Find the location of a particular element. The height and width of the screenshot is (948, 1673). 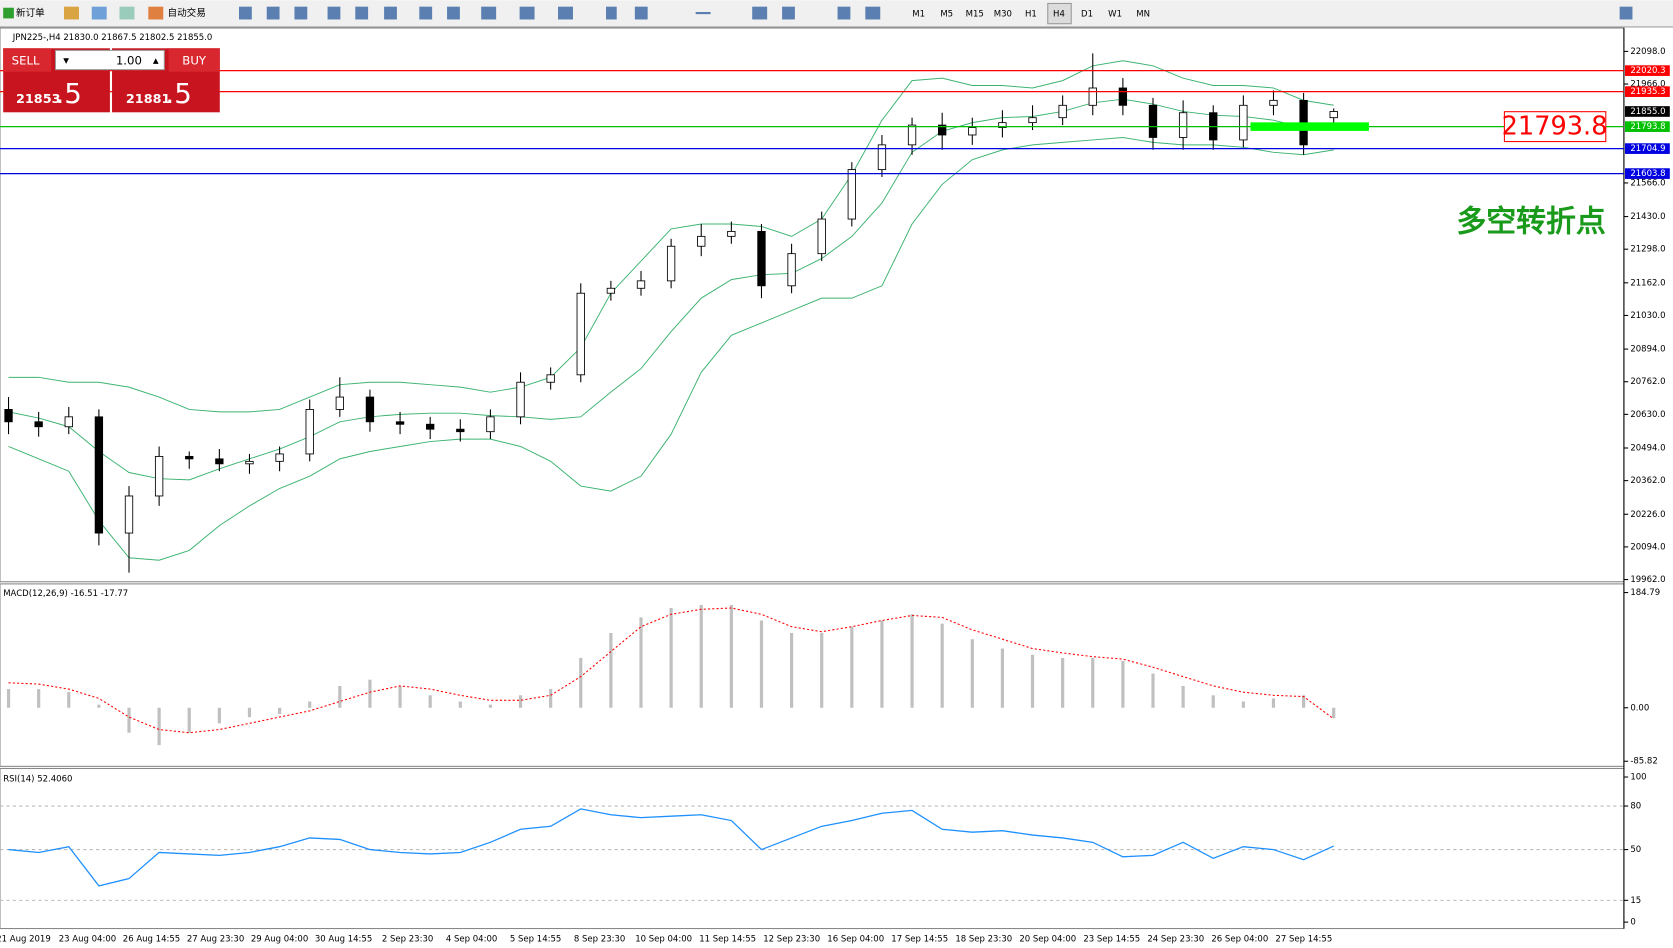

x-tick-label: 11 Sep 14:55 is located at coordinates (727, 940).